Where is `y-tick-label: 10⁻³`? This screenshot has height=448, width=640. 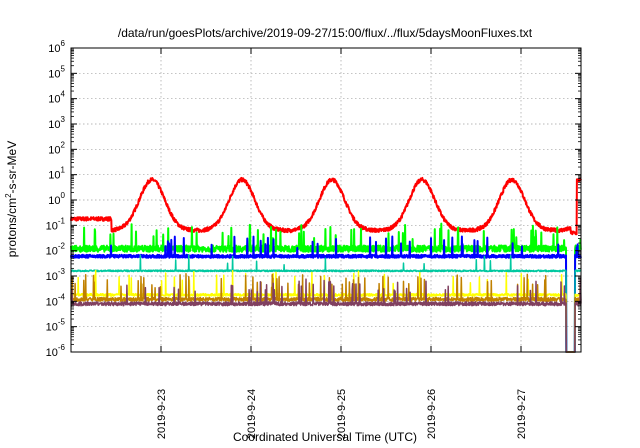 y-tick-label: 10⁻³ is located at coordinates (56, 275).